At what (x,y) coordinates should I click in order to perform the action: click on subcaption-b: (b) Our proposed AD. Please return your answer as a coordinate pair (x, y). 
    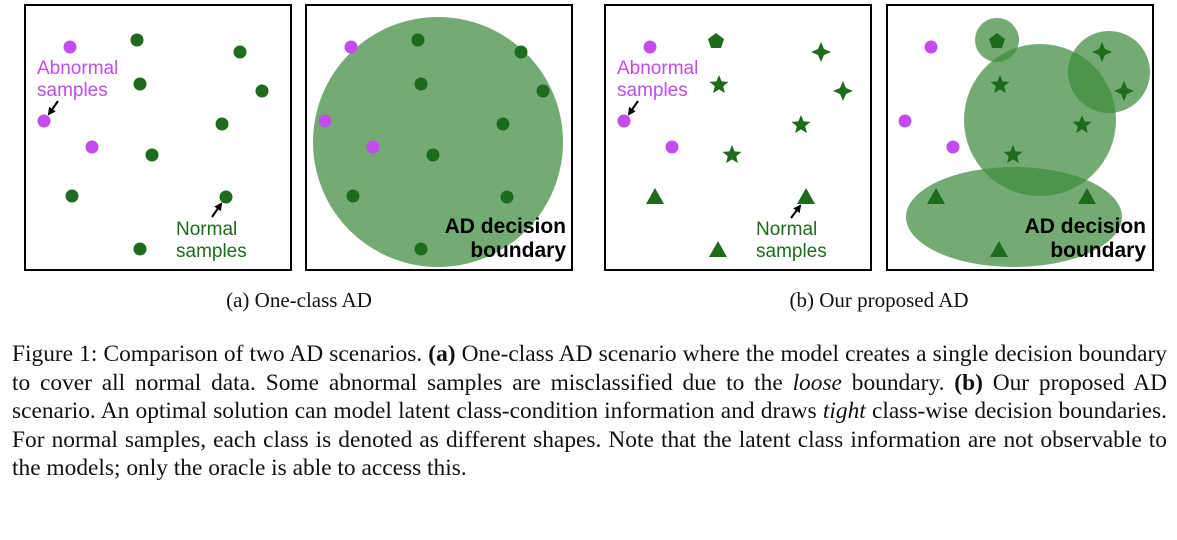
    Looking at the image, I should click on (878, 300).